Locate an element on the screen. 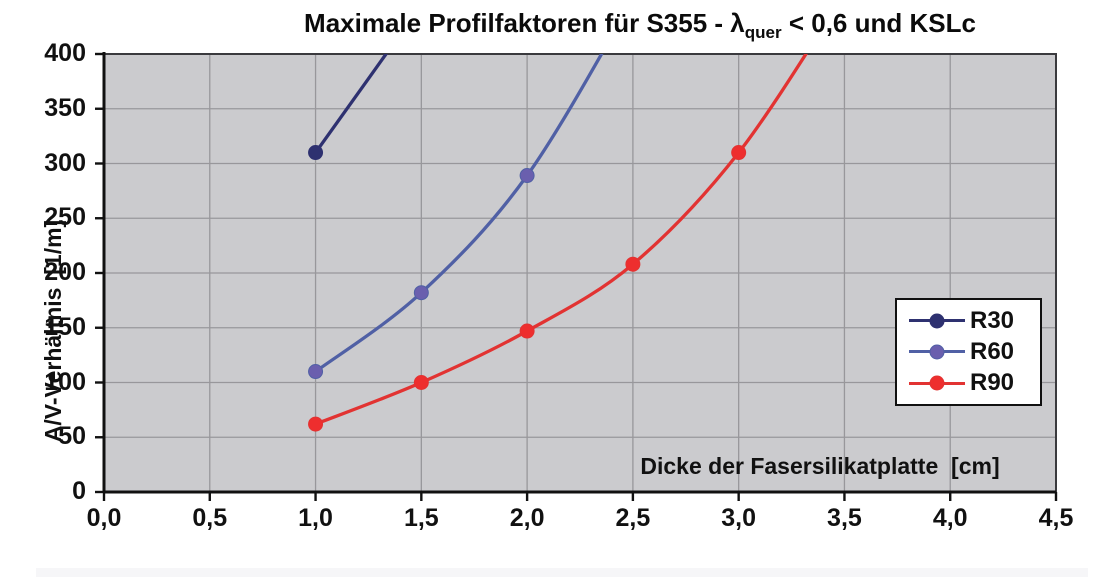  lambda-symbol: λ is located at coordinates (737, 23).